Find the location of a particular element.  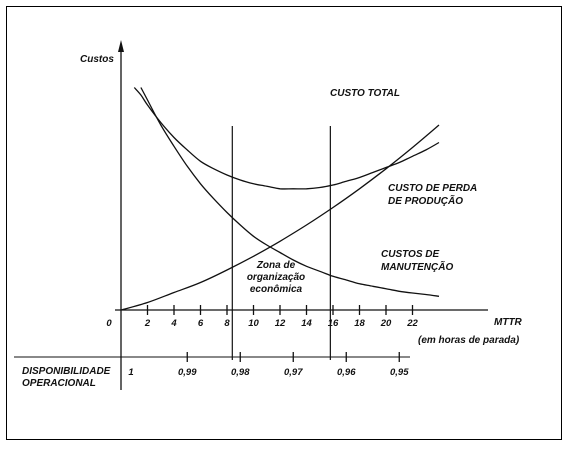

y-axis-arrow is located at coordinates (121, 46).